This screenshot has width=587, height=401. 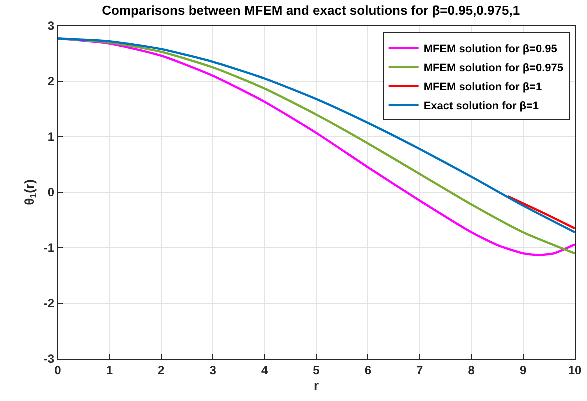 What do you see at coordinates (420, 370) in the screenshot?
I see `x-tick-label: 7` at bounding box center [420, 370].